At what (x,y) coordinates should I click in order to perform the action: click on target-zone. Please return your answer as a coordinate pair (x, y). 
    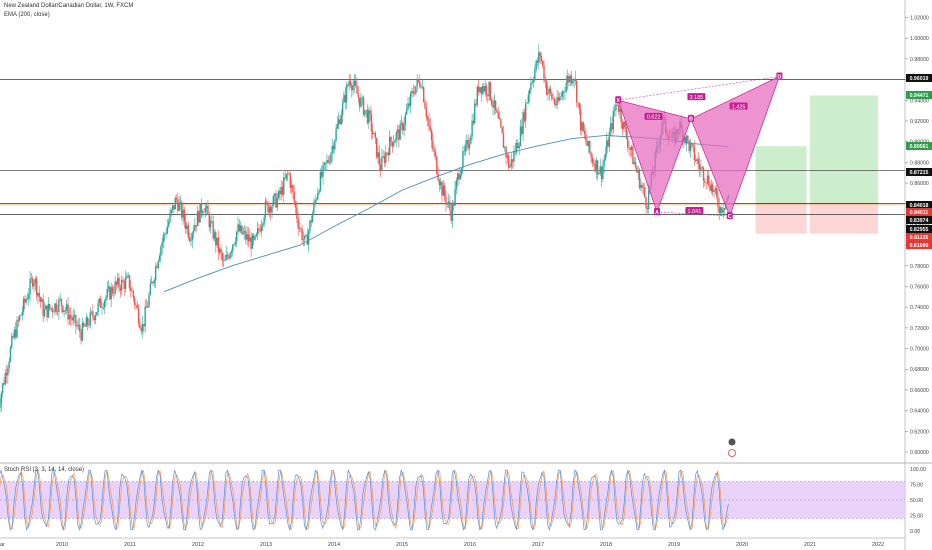
    Looking at the image, I should click on (781, 175).